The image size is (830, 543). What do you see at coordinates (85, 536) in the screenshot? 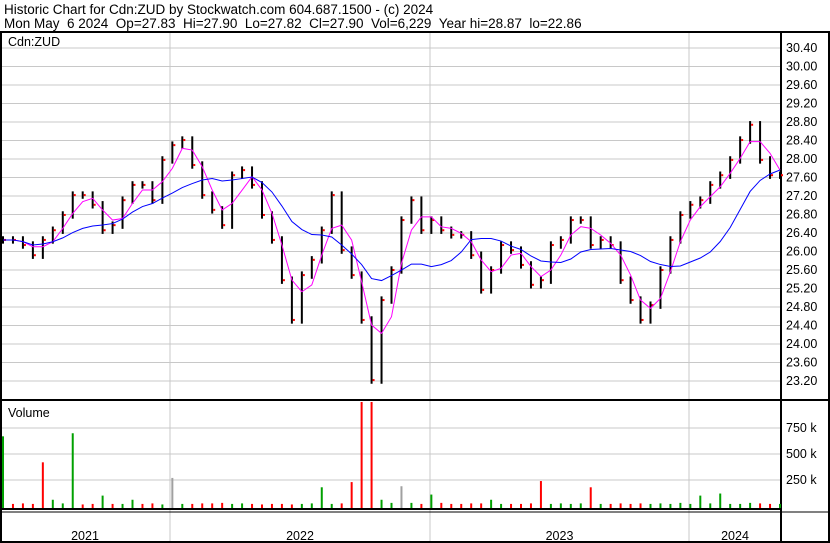
I see `year-tick-label: 2021` at bounding box center [85, 536].